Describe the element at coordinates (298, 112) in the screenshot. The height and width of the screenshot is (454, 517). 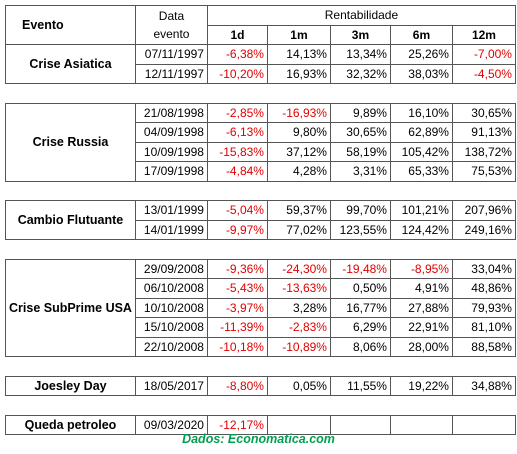
I see `value-cell: -16,93%` at that location.